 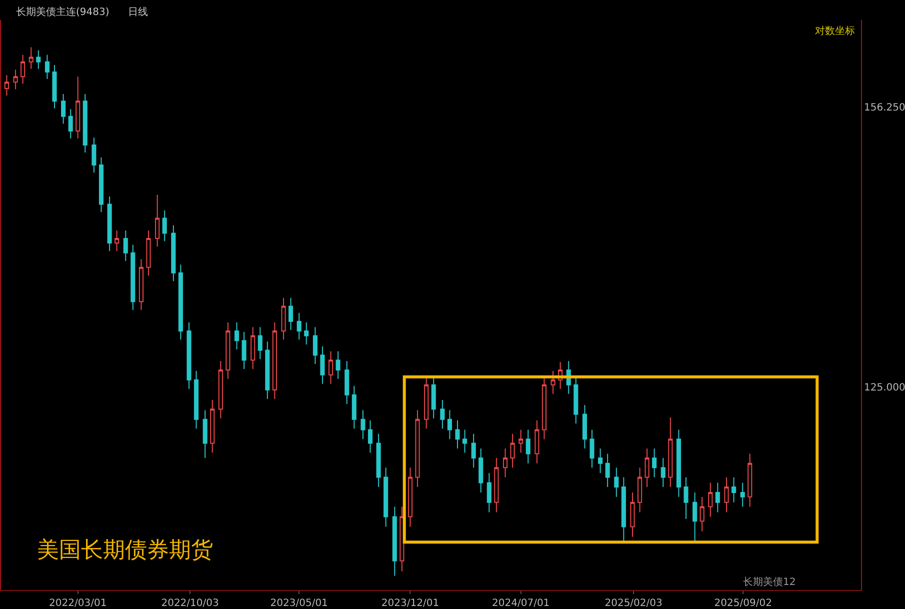 What do you see at coordinates (835, 31) in the screenshot?
I see `annotation: 对数坐标` at bounding box center [835, 31].